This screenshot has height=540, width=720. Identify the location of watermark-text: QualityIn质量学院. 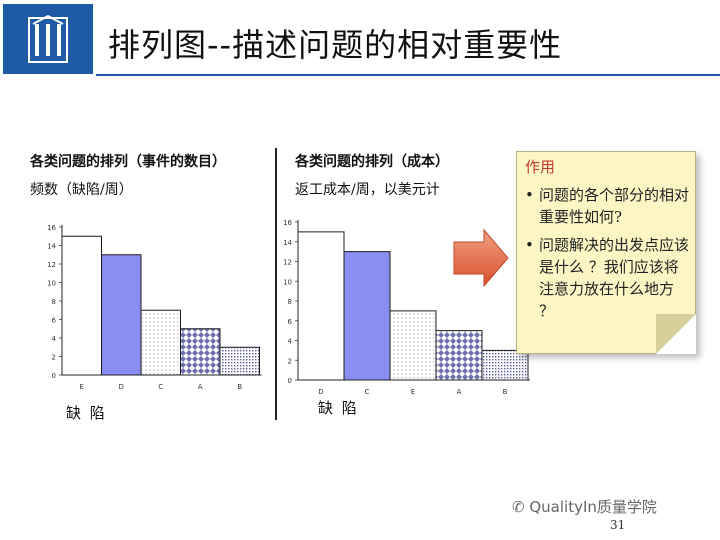
(593, 507).